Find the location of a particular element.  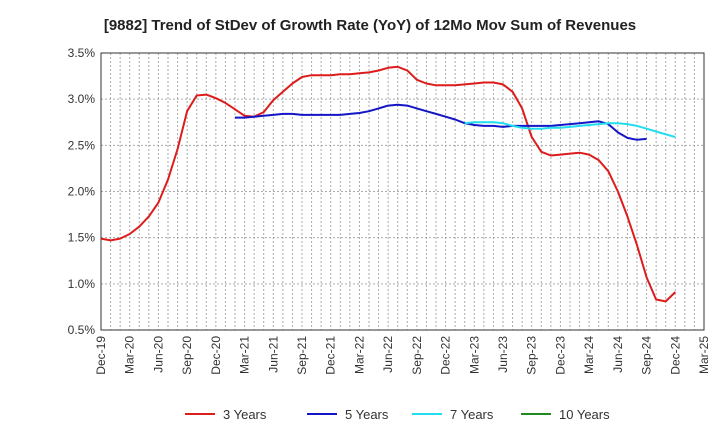

x-tick-label: Sep-22 is located at coordinates (417, 355).